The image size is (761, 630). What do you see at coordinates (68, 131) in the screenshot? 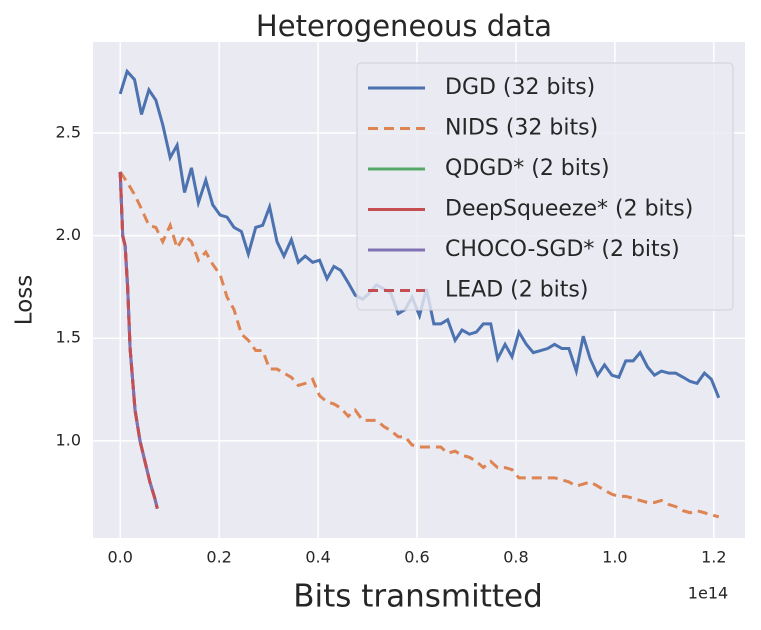
I see `y-tick-label: 2.5` at bounding box center [68, 131].